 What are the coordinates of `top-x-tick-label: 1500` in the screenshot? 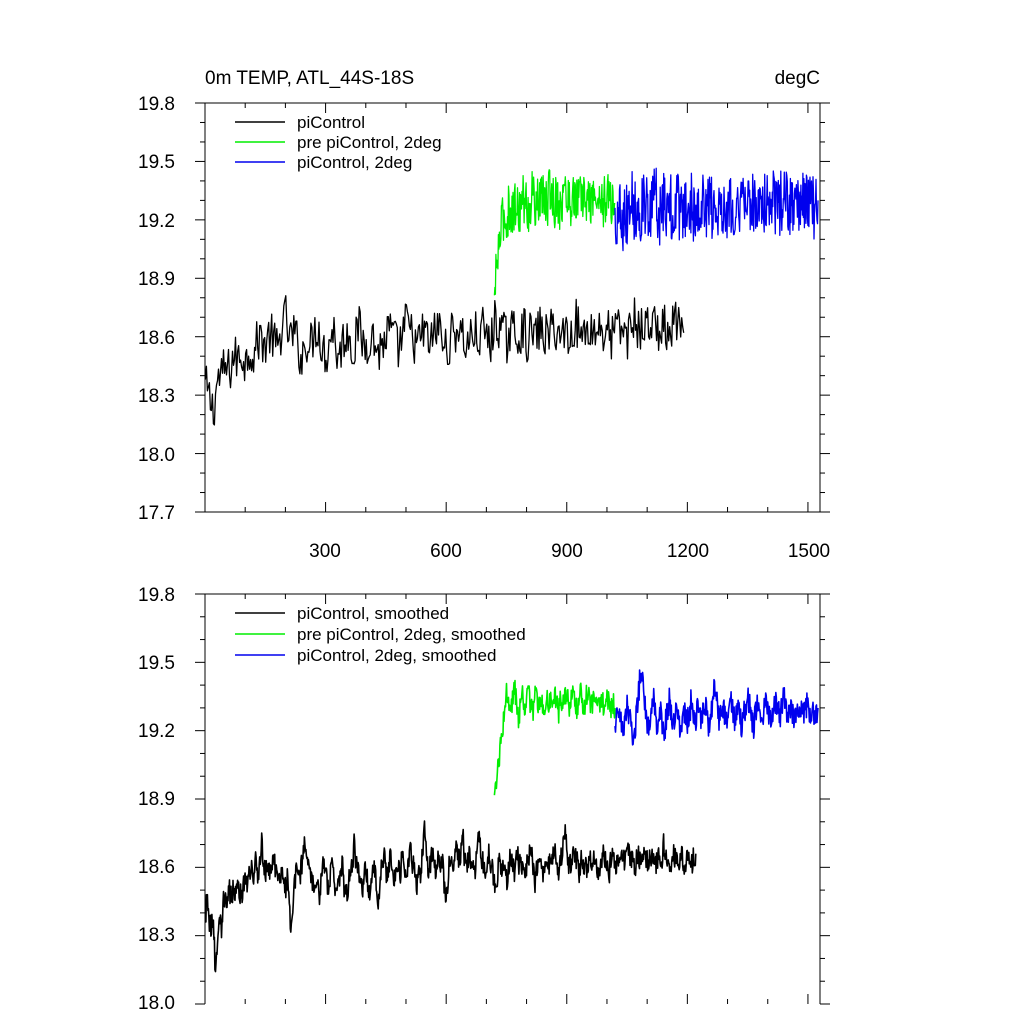 It's located at (809, 551).